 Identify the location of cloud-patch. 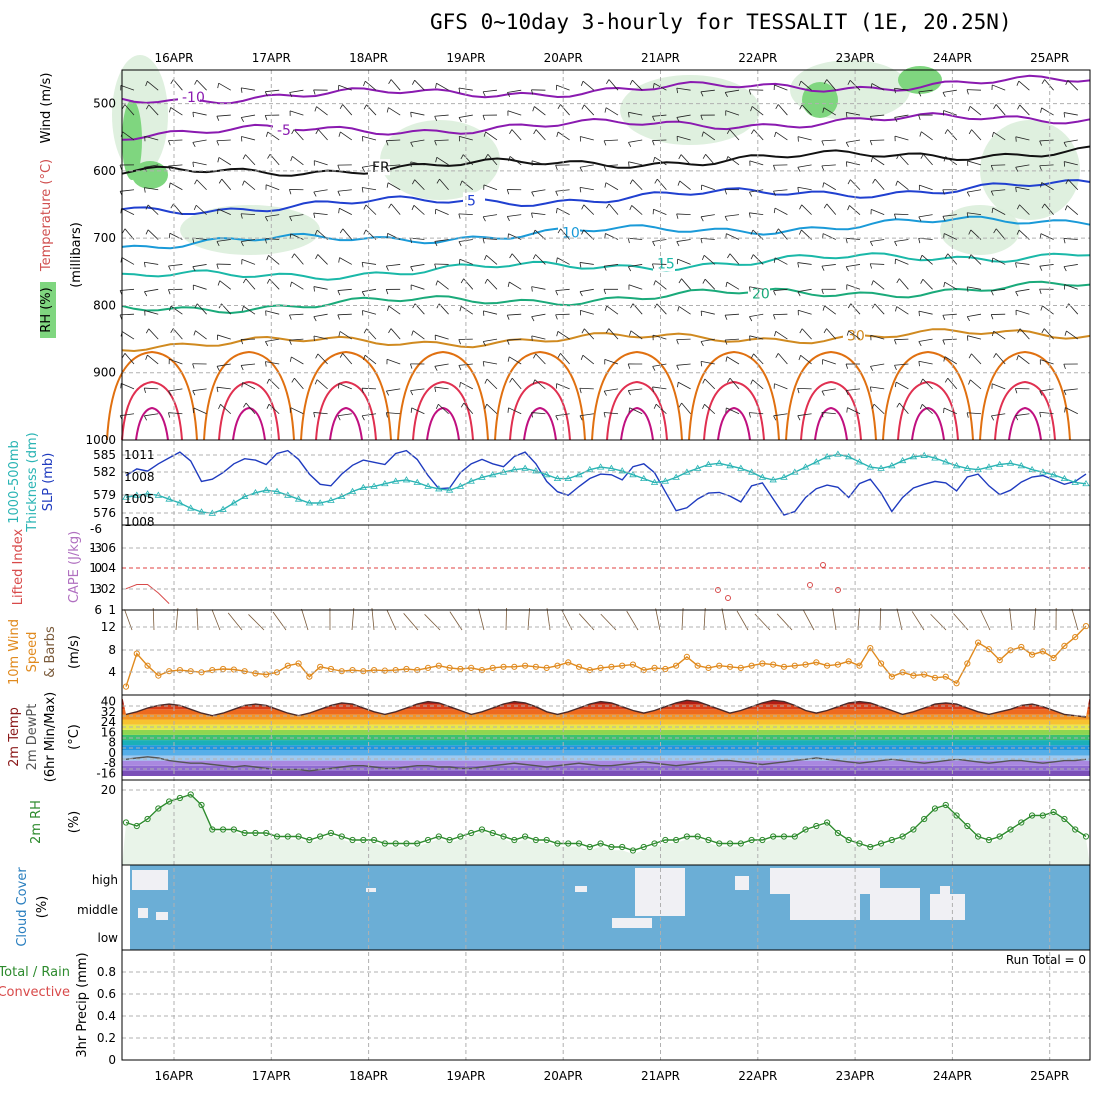
(825, 881).